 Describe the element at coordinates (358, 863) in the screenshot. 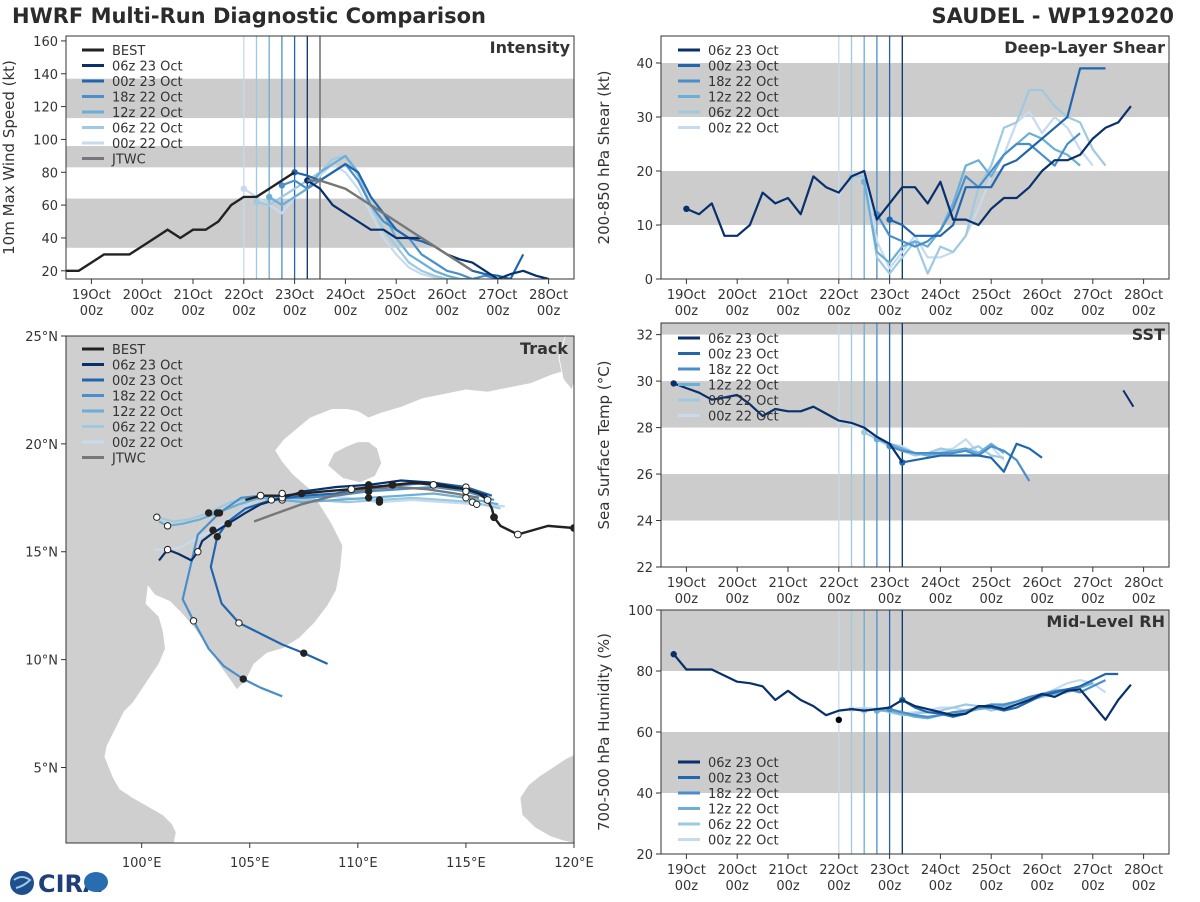

I see `lon-label: 110°E` at that location.